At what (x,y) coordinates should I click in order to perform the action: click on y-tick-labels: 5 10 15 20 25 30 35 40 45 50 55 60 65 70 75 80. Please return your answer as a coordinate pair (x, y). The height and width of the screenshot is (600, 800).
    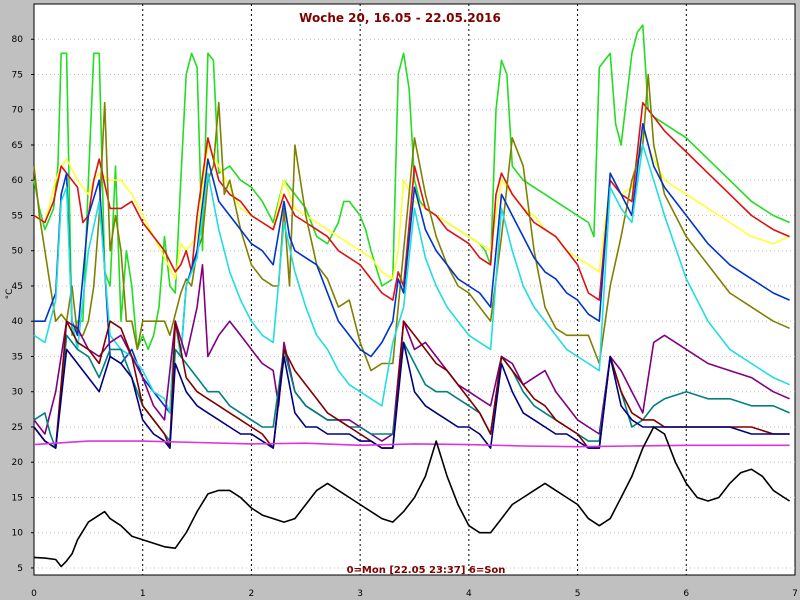
    Looking at the image, I should click on (18, 304).